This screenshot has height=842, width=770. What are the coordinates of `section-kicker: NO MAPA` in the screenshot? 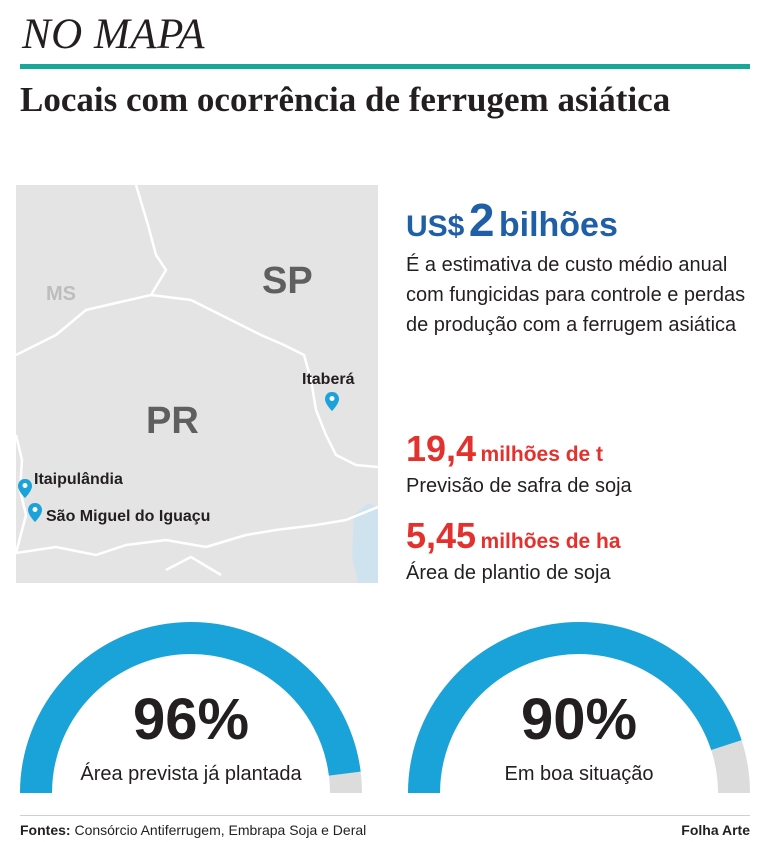 It's located at (114, 34).